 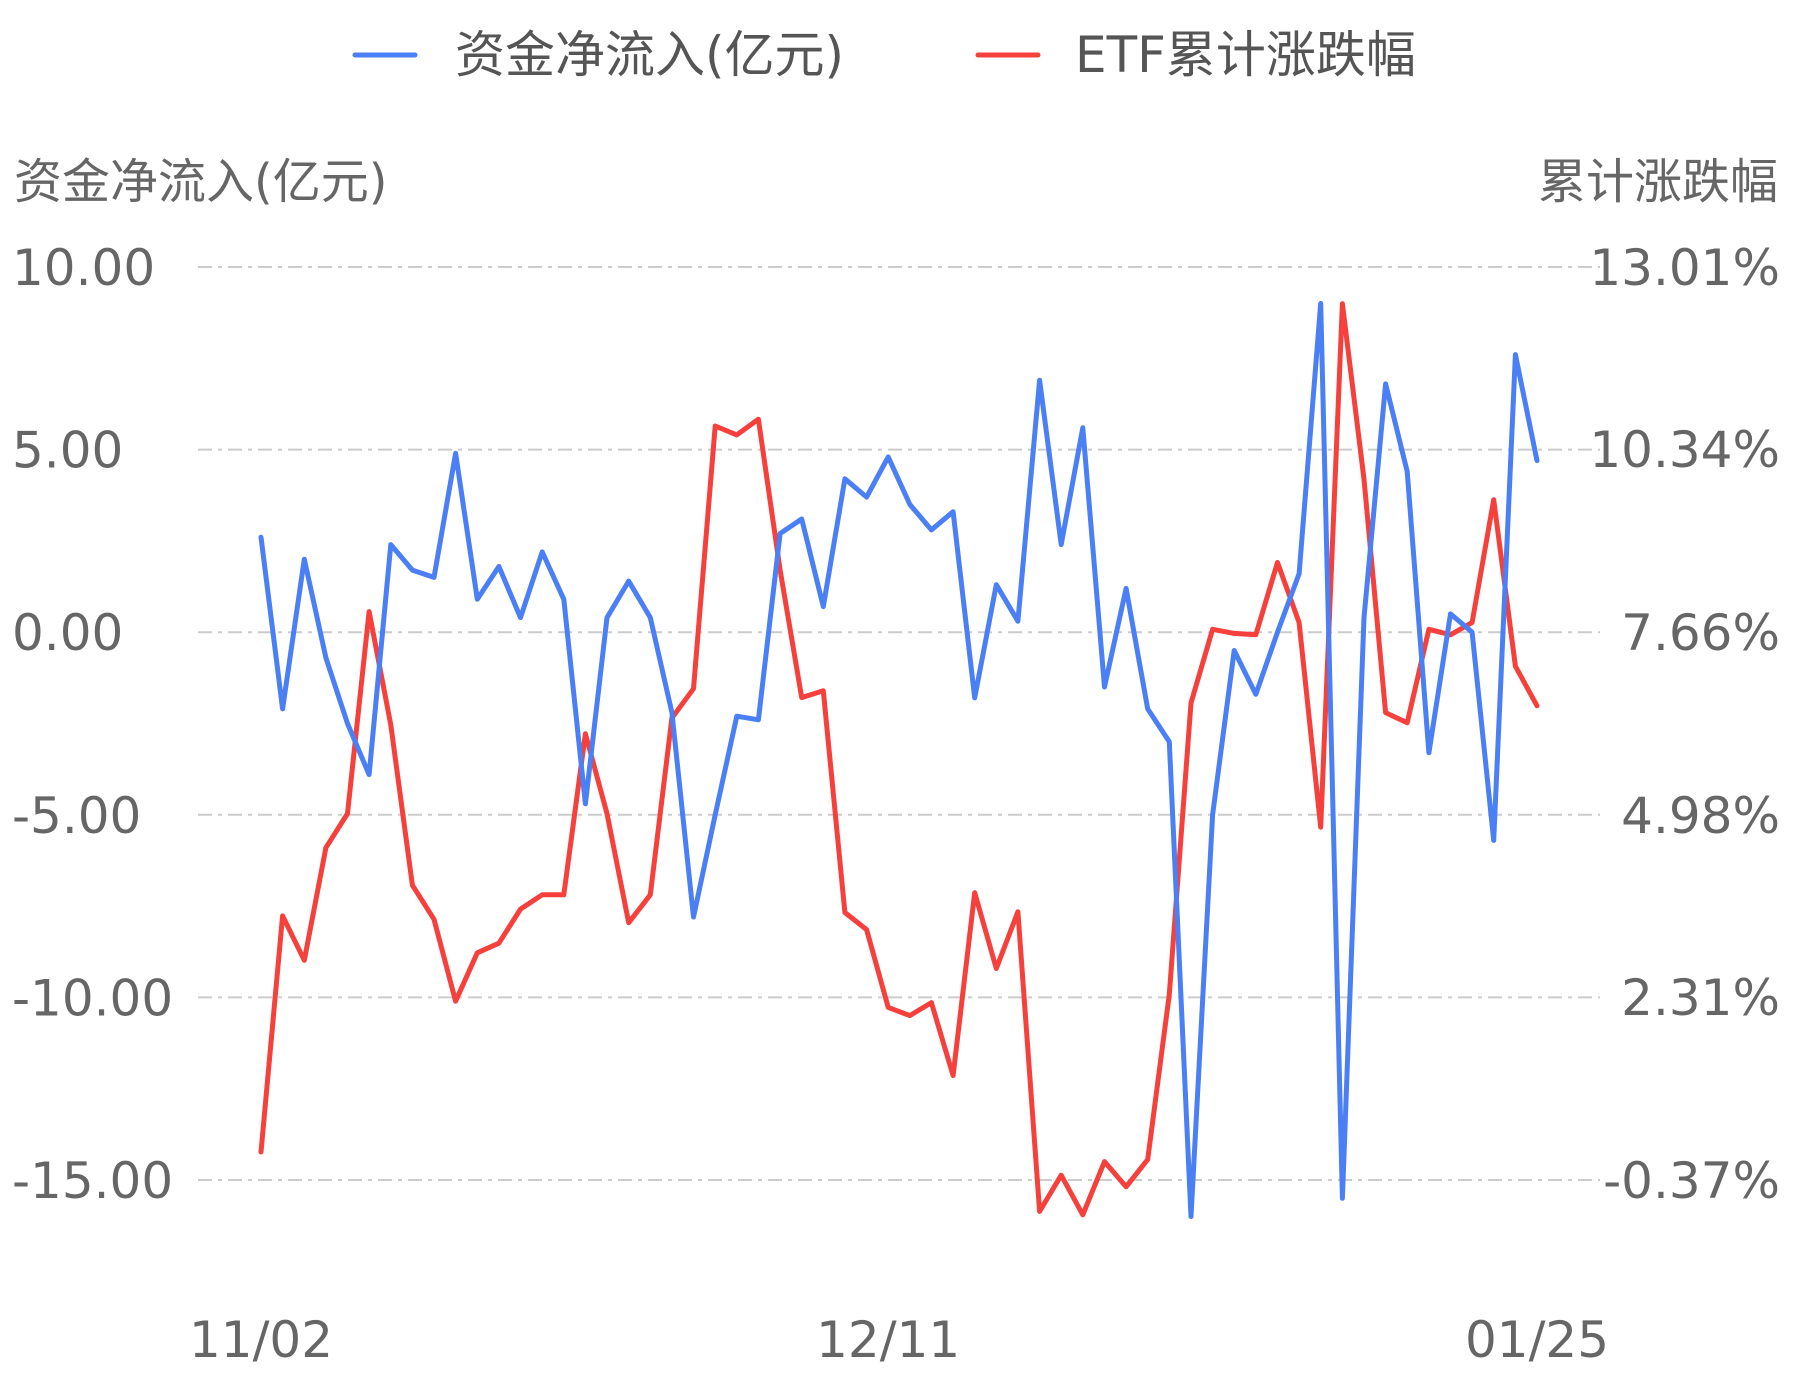 I want to click on left-tick-label: 0.00, so click(x=67, y=633).